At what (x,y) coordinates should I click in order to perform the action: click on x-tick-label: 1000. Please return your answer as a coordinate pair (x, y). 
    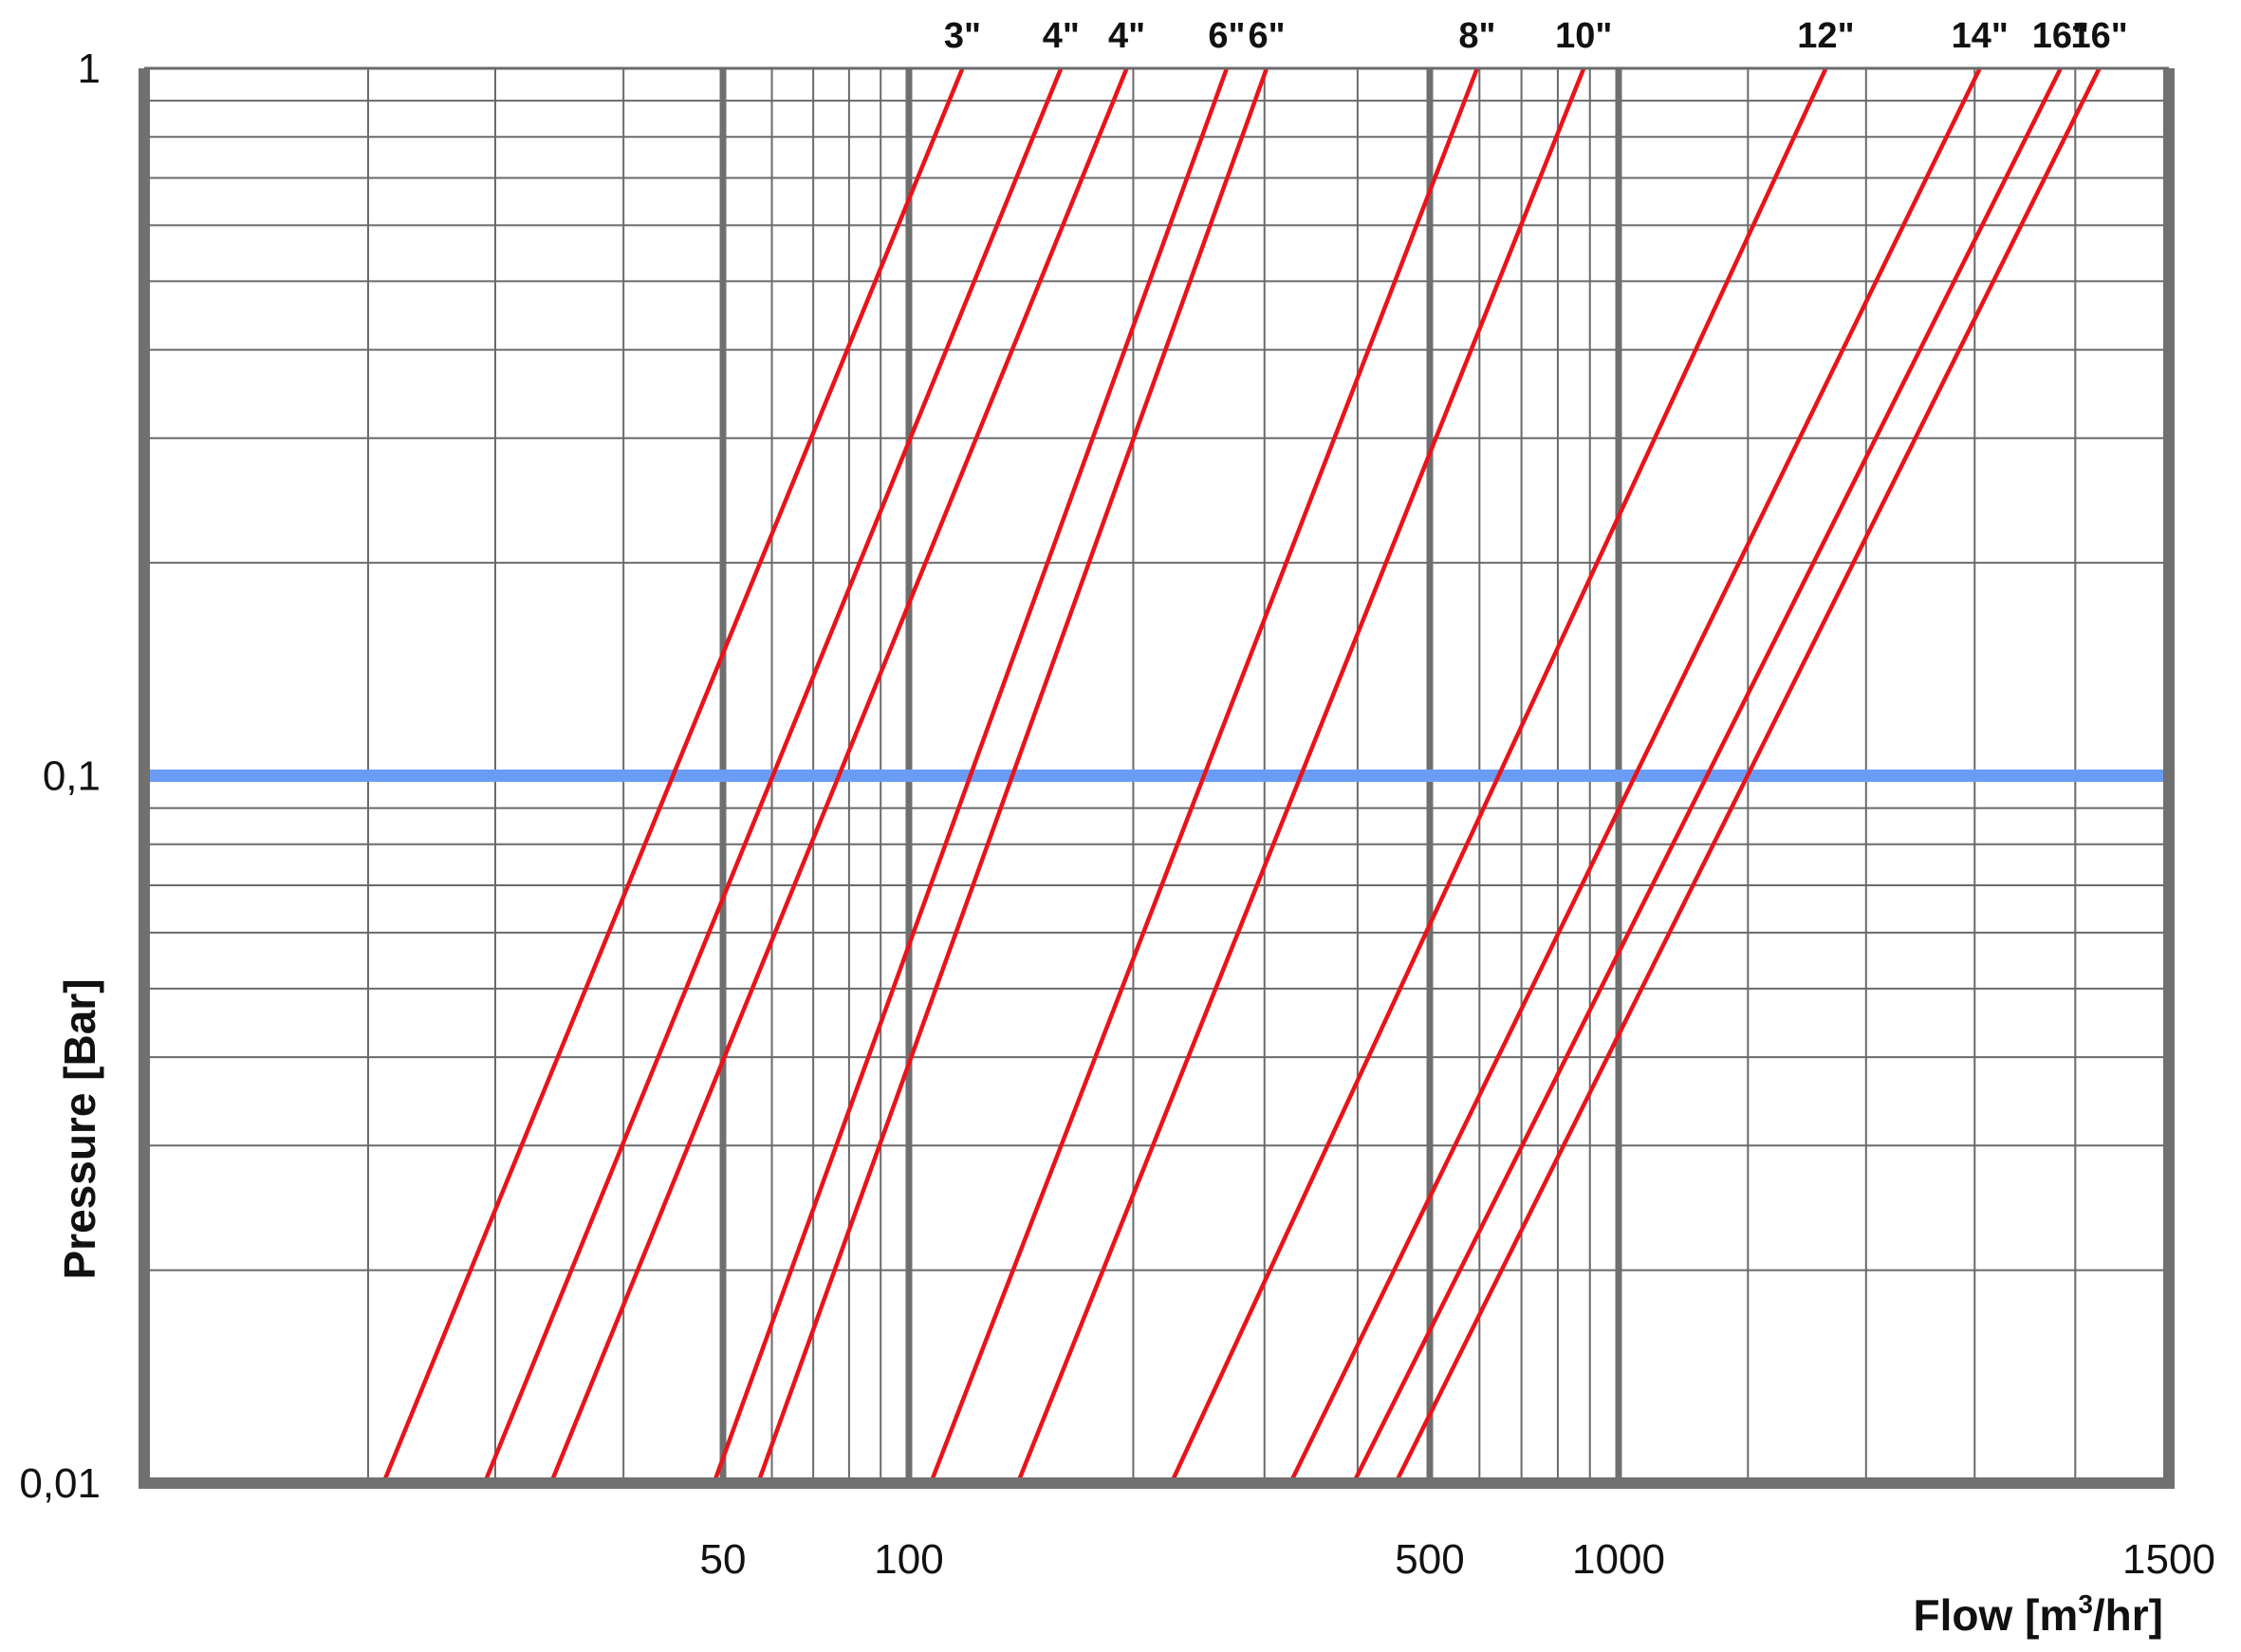
    Looking at the image, I should click on (1618, 1559).